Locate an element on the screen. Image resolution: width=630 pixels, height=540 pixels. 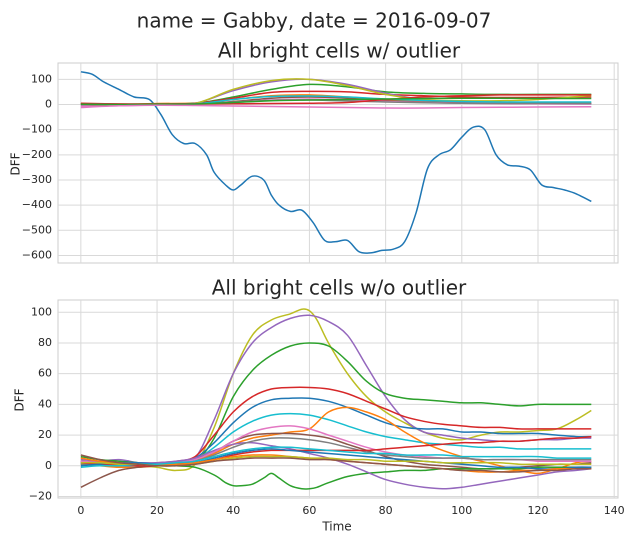
y-tick-label-without-outlier: 80 is located at coordinates (45, 342).